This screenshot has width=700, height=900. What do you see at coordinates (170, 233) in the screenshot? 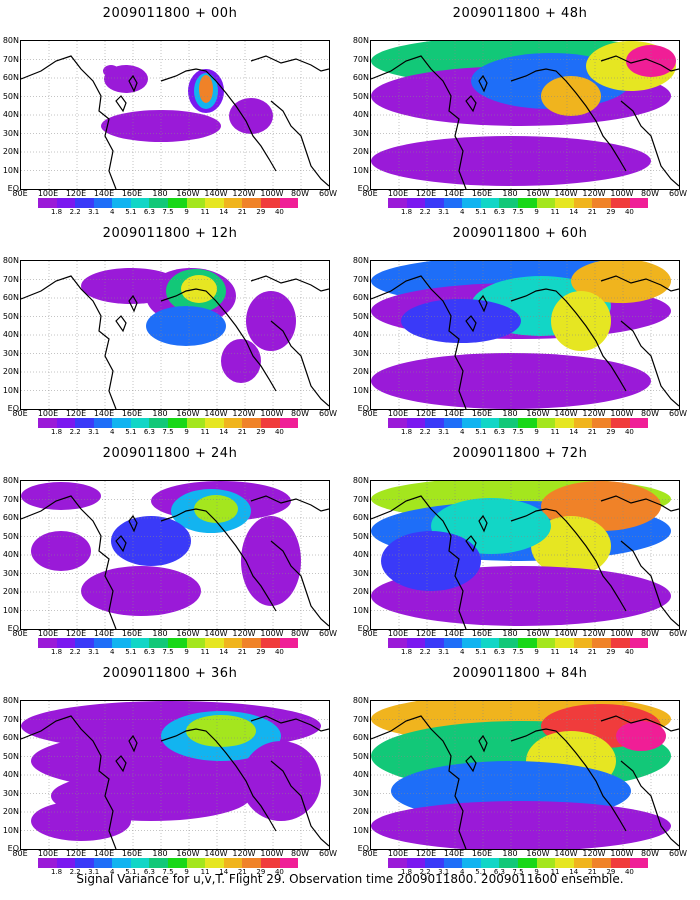
I see `panel-title: 2009011800 + 12h` at bounding box center [170, 233].